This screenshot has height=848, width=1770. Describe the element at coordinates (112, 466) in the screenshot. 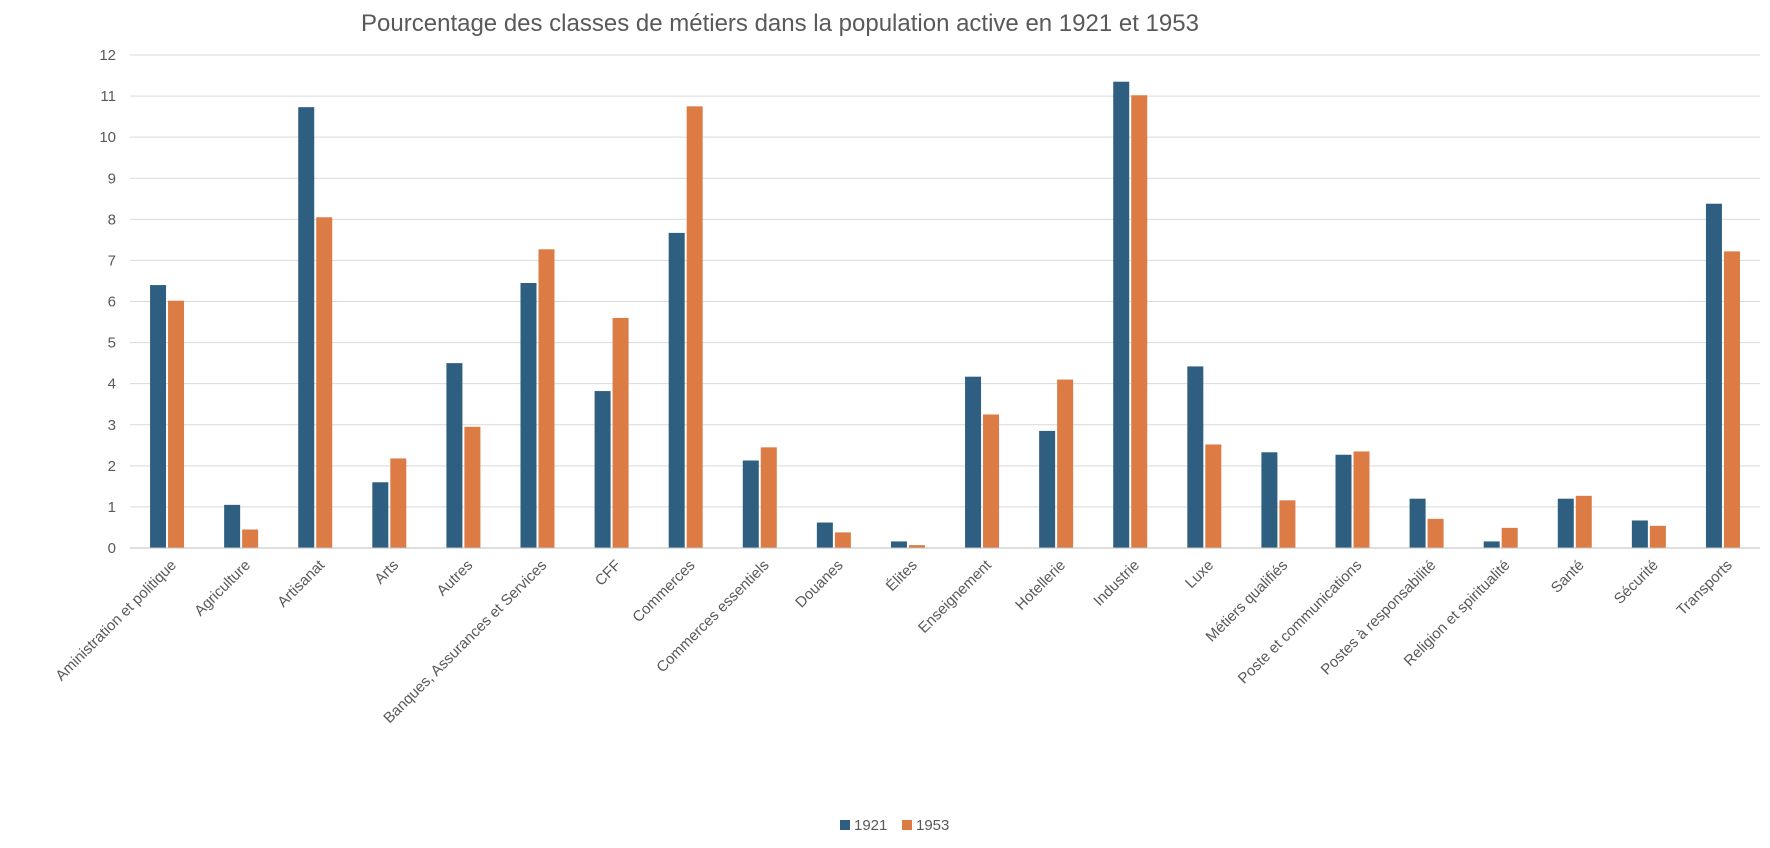

I see `y-tick-label: 2` at that location.